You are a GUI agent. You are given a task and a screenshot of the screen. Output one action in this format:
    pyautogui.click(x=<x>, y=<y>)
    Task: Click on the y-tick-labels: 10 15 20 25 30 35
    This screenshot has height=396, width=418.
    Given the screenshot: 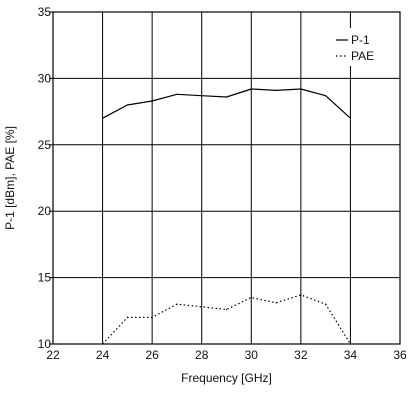 What is the action you would take?
    pyautogui.click(x=45, y=178)
    